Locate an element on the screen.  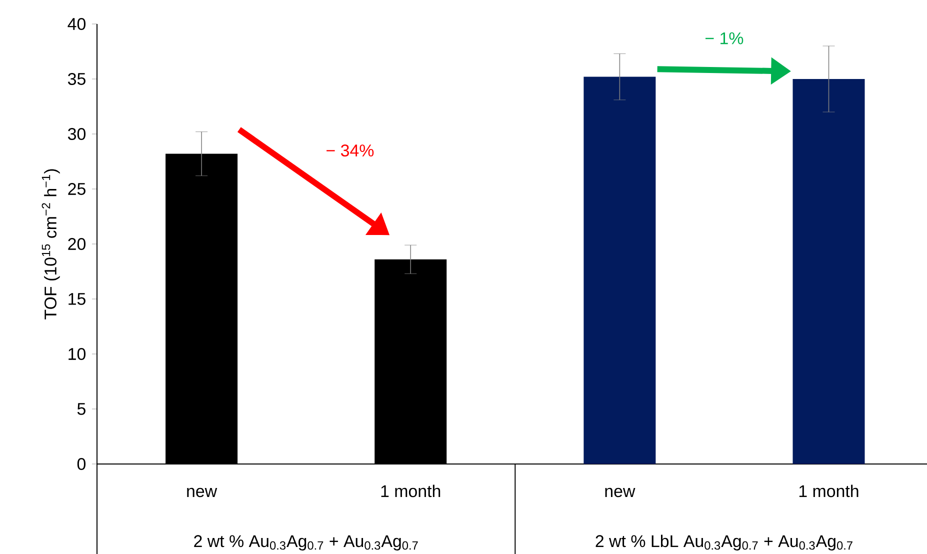
y-tick-label: 5 is located at coordinates (81, 409).